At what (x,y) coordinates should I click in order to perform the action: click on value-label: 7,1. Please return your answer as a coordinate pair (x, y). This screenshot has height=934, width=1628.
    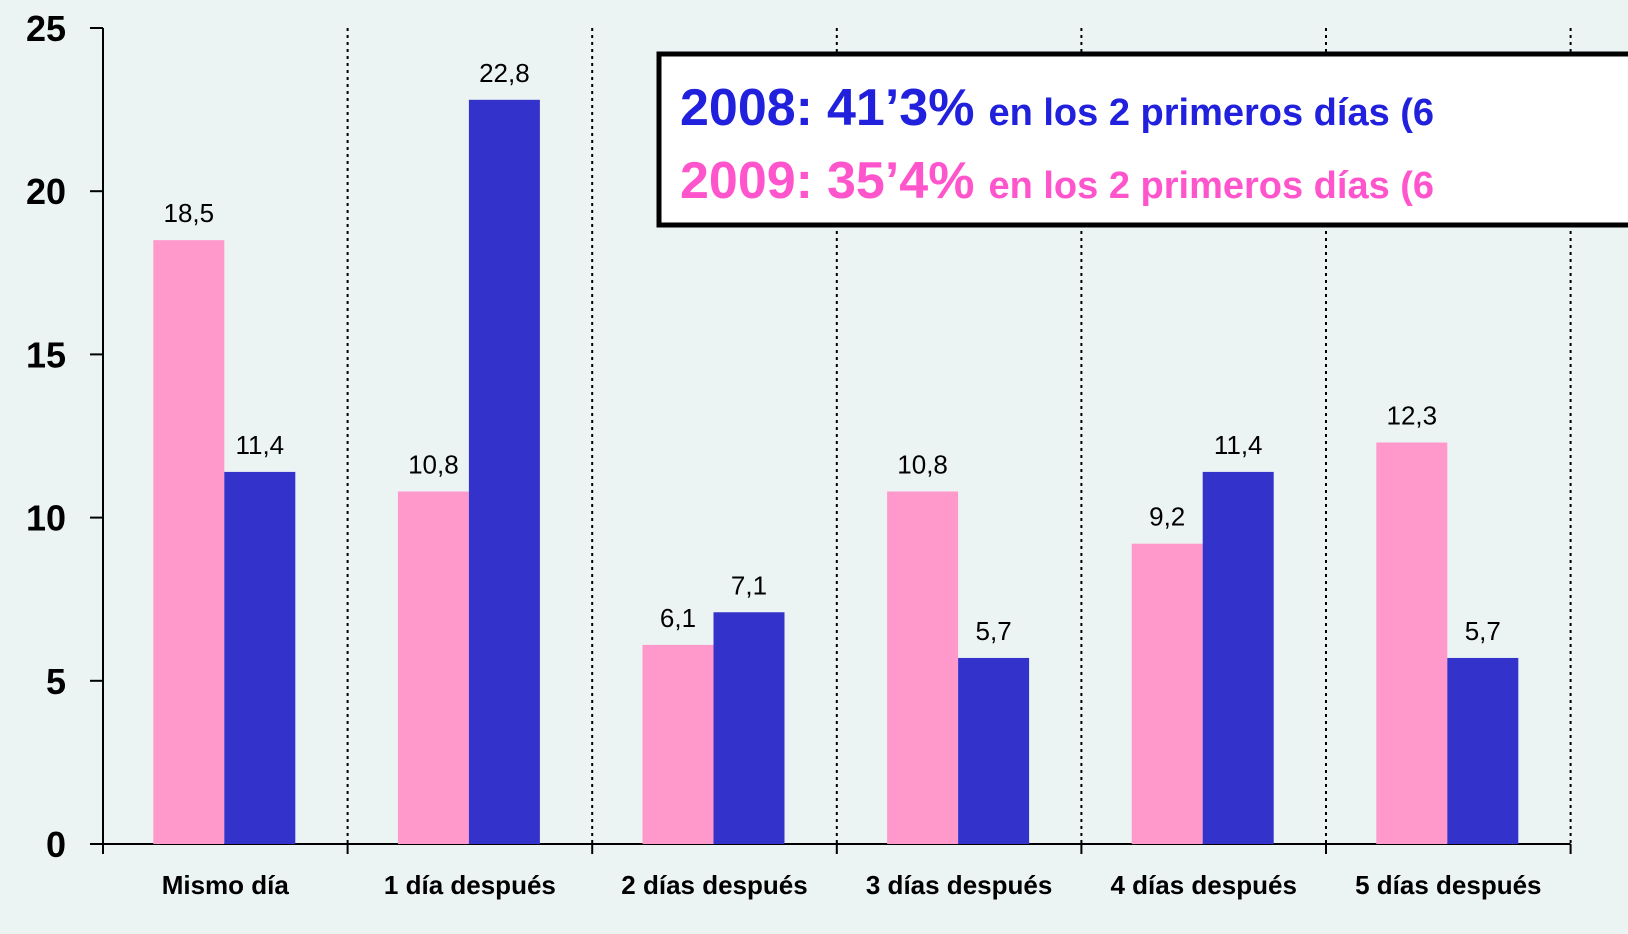
    Looking at the image, I should click on (749, 585).